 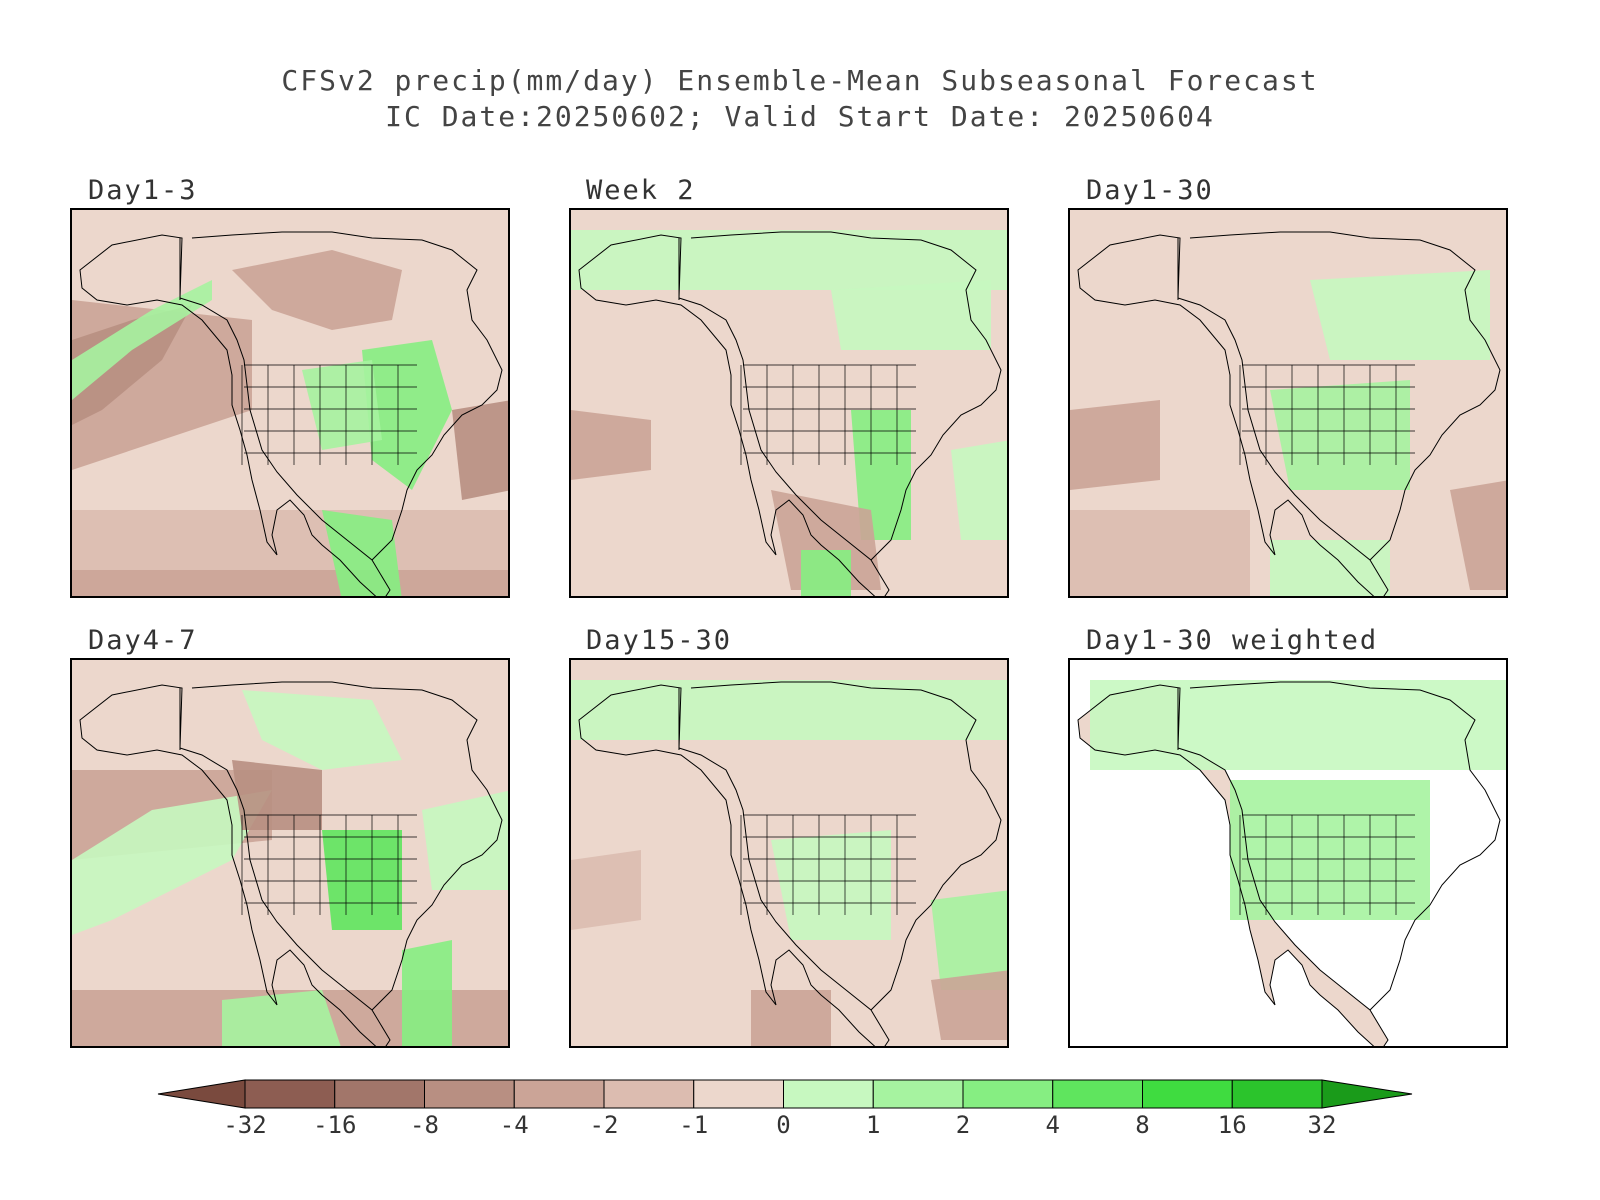 What do you see at coordinates (1367, 1094) in the screenshot?
I see `colorbar-right-arrow` at bounding box center [1367, 1094].